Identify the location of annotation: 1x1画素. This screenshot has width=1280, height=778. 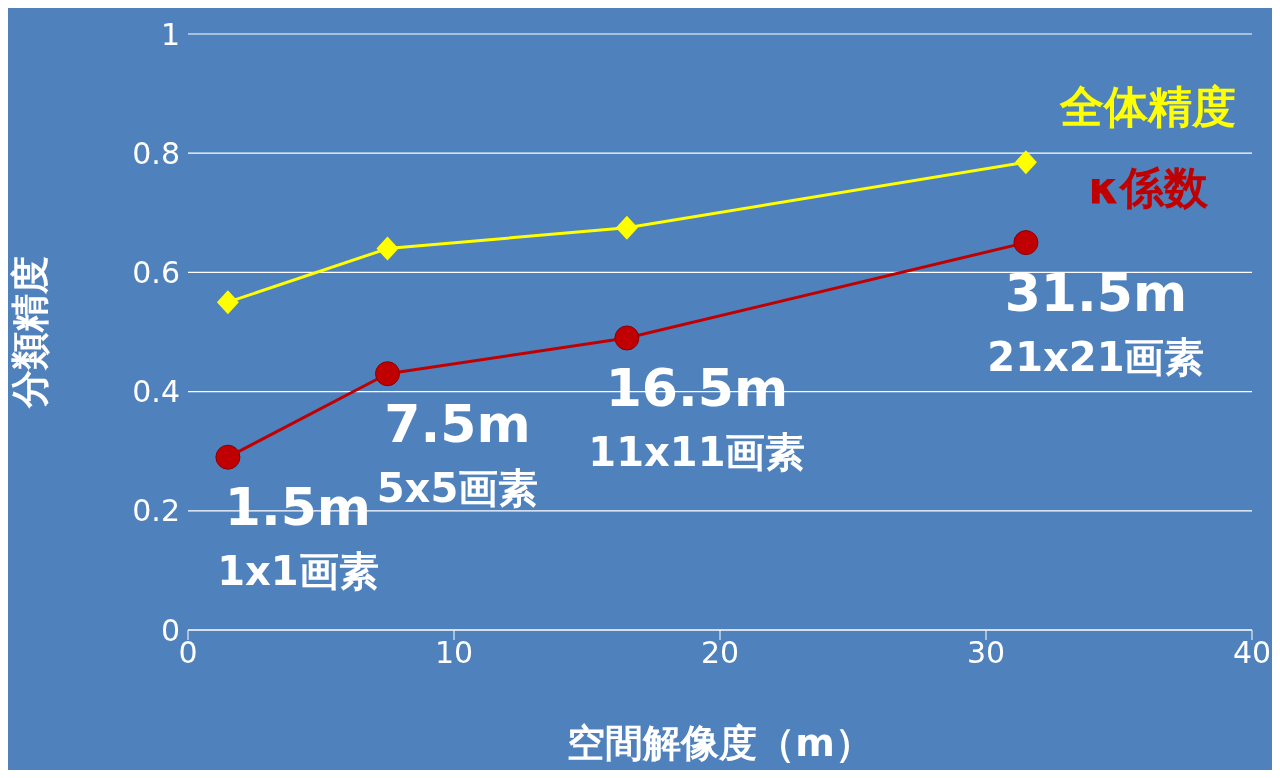
(298, 571).